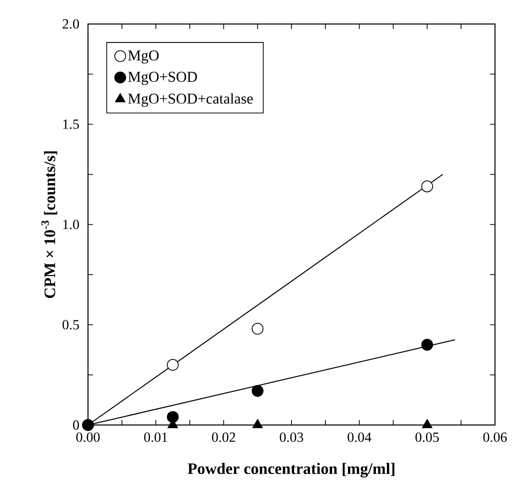 The height and width of the screenshot is (498, 514). Describe the element at coordinates (49, 224) in the screenshot. I see `y-axis-title: CPM × 10$^{-3}$ [counts/s]` at that location.